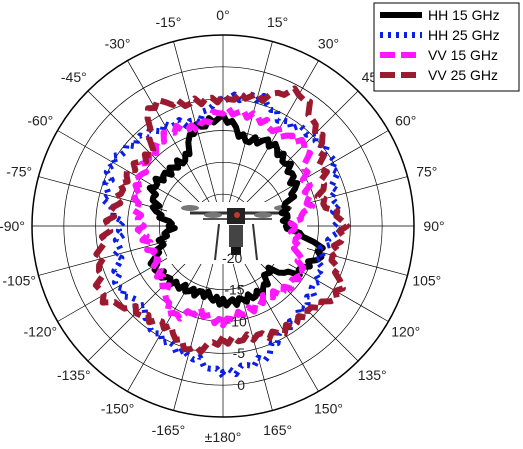 This screenshot has width=523, height=449. I want to click on radial-tick-label: -10, so click(237, 321).